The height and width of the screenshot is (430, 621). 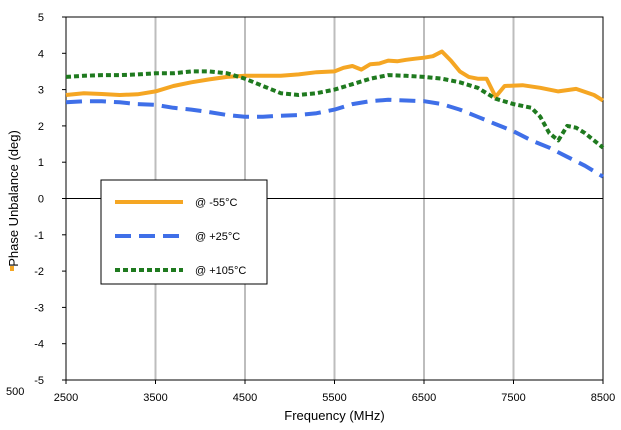 What do you see at coordinates (513, 398) in the screenshot?
I see `x-tick-label: 7500` at bounding box center [513, 398].